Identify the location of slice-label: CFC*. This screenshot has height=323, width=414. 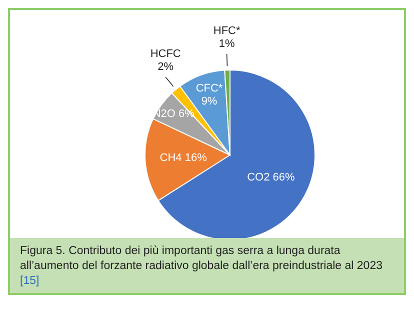
(210, 88).